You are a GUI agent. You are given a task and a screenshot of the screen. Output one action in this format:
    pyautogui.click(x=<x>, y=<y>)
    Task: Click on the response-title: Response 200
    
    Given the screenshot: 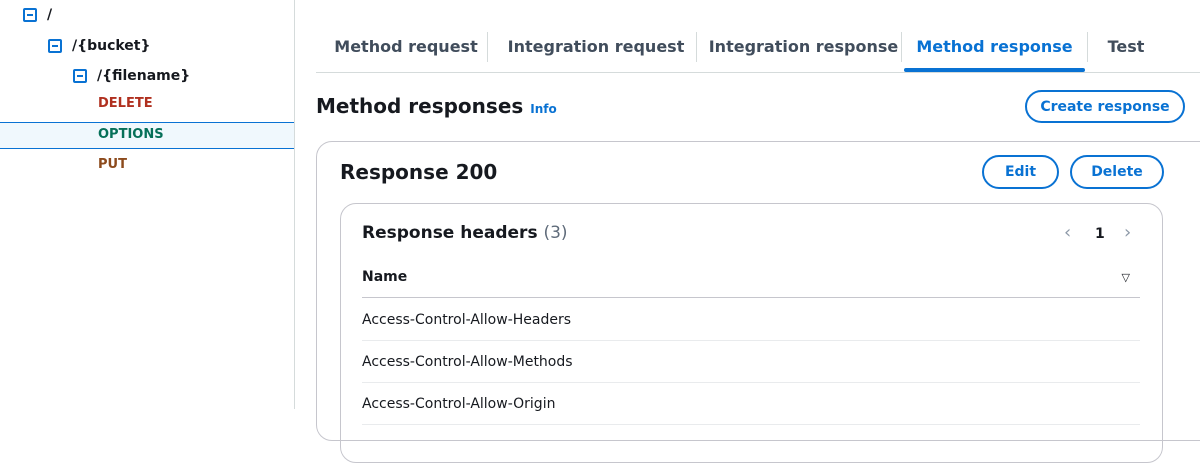 What is the action you would take?
    pyautogui.click(x=419, y=172)
    